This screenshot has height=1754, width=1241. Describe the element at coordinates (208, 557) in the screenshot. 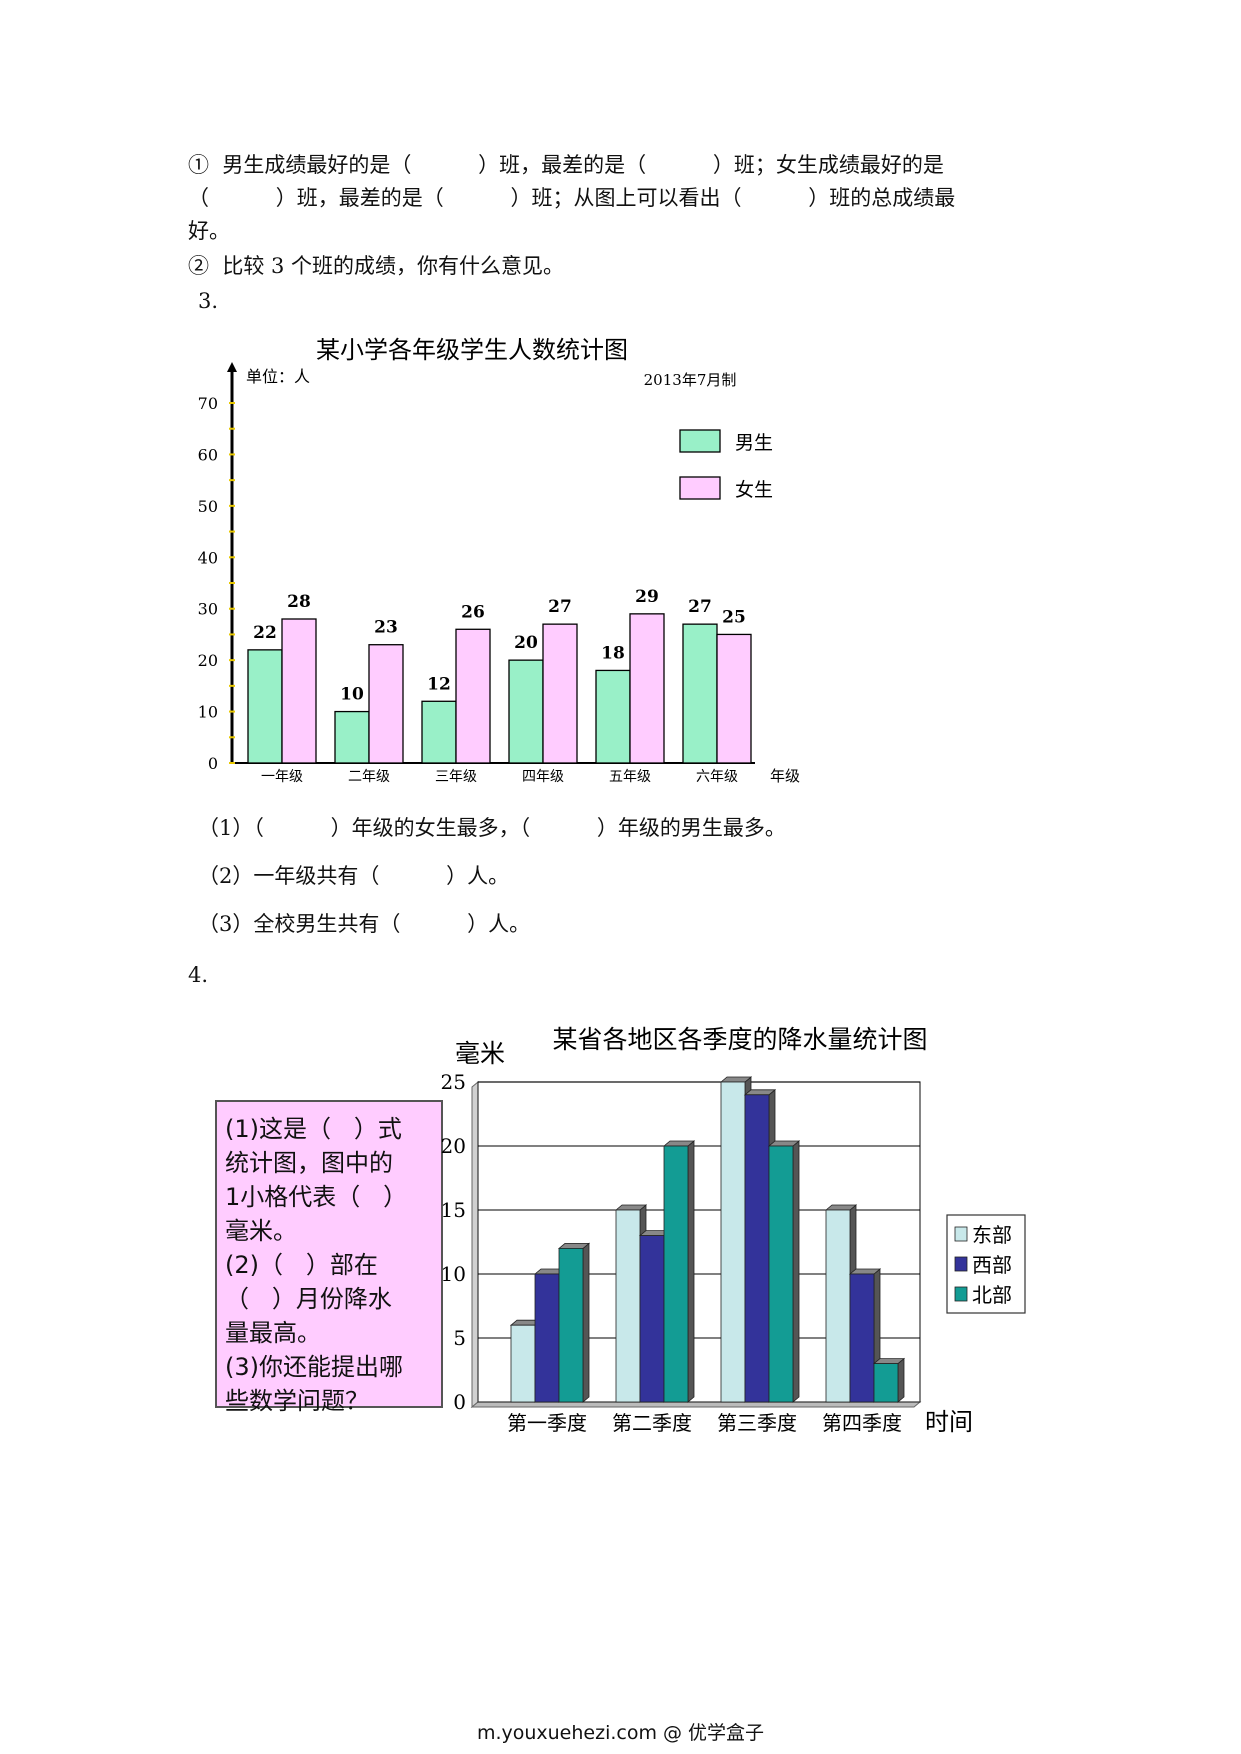

I see `y-tick-label: 40` at that location.